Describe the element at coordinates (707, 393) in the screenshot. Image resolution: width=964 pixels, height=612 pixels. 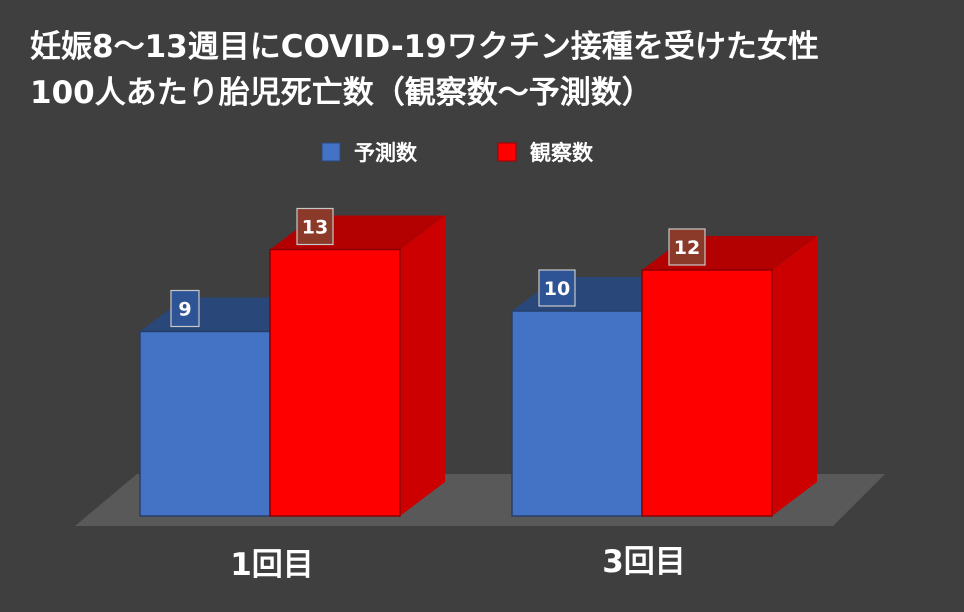
I see `bar-observed-2-front` at that location.